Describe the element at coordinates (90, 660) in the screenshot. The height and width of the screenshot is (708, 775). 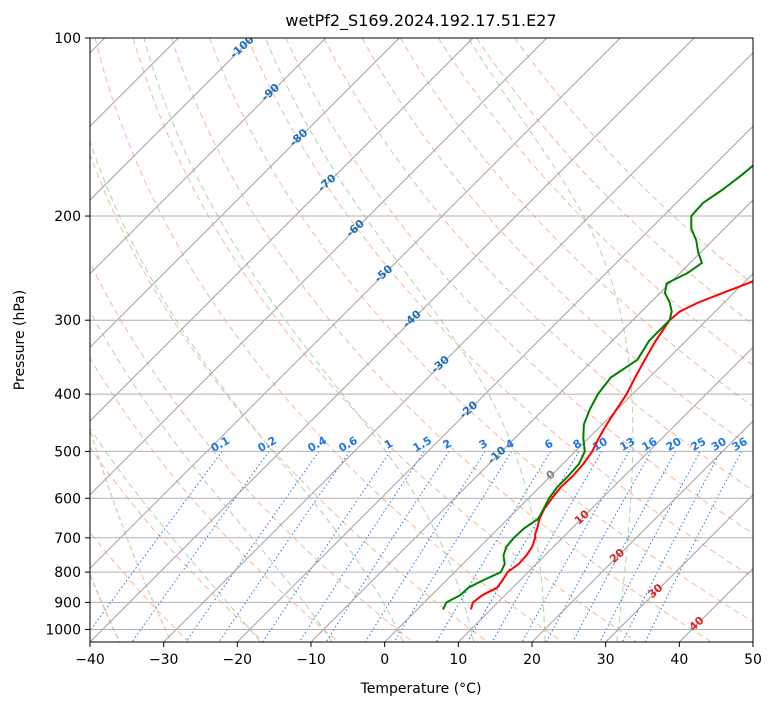
I see `x-tick-label: −40` at that location.